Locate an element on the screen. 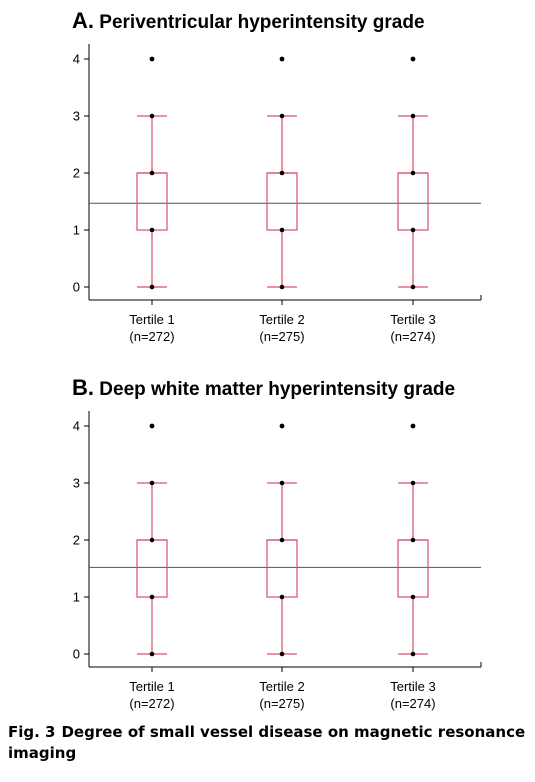  panel-b-box-2-category-sublabel: (n=275) is located at coordinates (281, 703).